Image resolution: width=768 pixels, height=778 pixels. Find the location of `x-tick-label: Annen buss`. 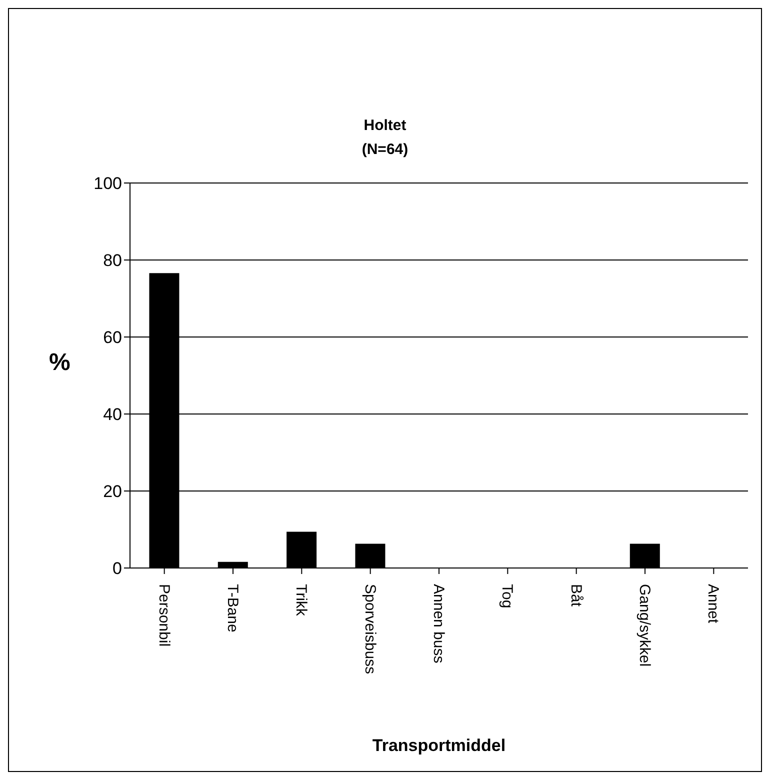

x-tick-label: Annen buss is located at coordinates (438, 624).